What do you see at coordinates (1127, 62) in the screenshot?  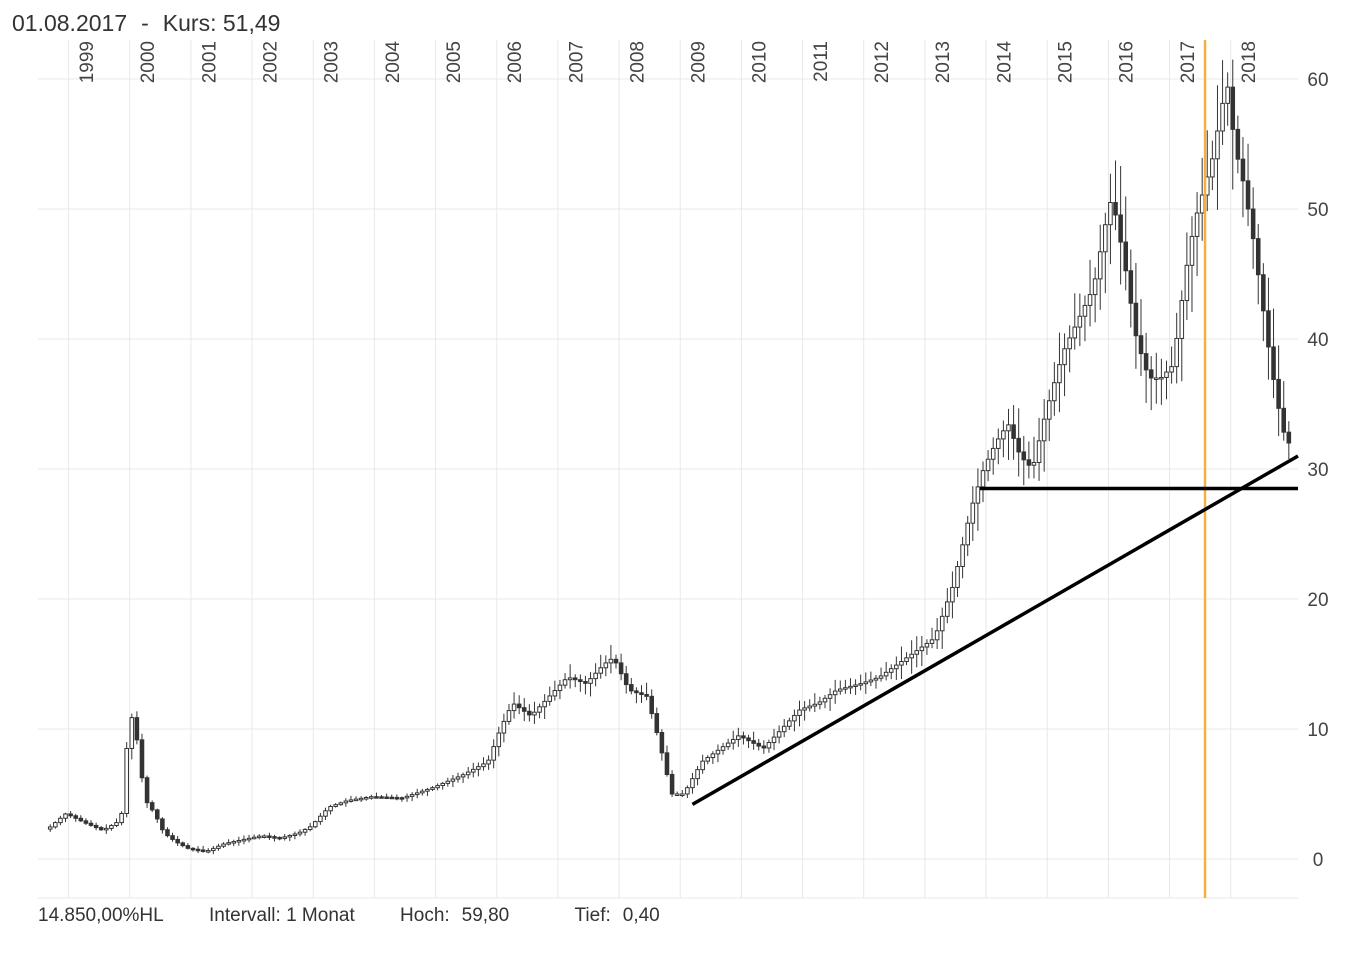 I see `x-tick-label: 2016` at bounding box center [1127, 62].